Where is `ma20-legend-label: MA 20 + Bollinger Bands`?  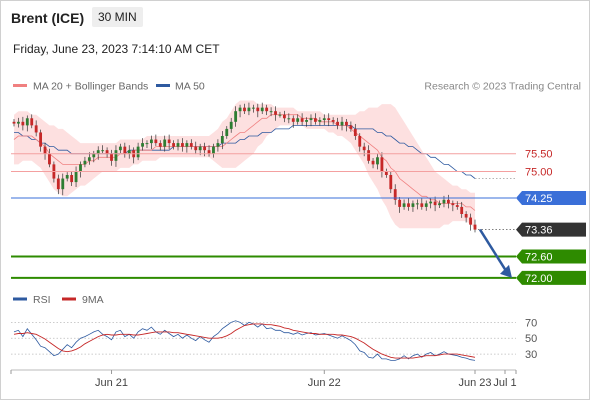
ma20-legend-label: MA 20 + Bollinger Bands is located at coordinates (90, 87).